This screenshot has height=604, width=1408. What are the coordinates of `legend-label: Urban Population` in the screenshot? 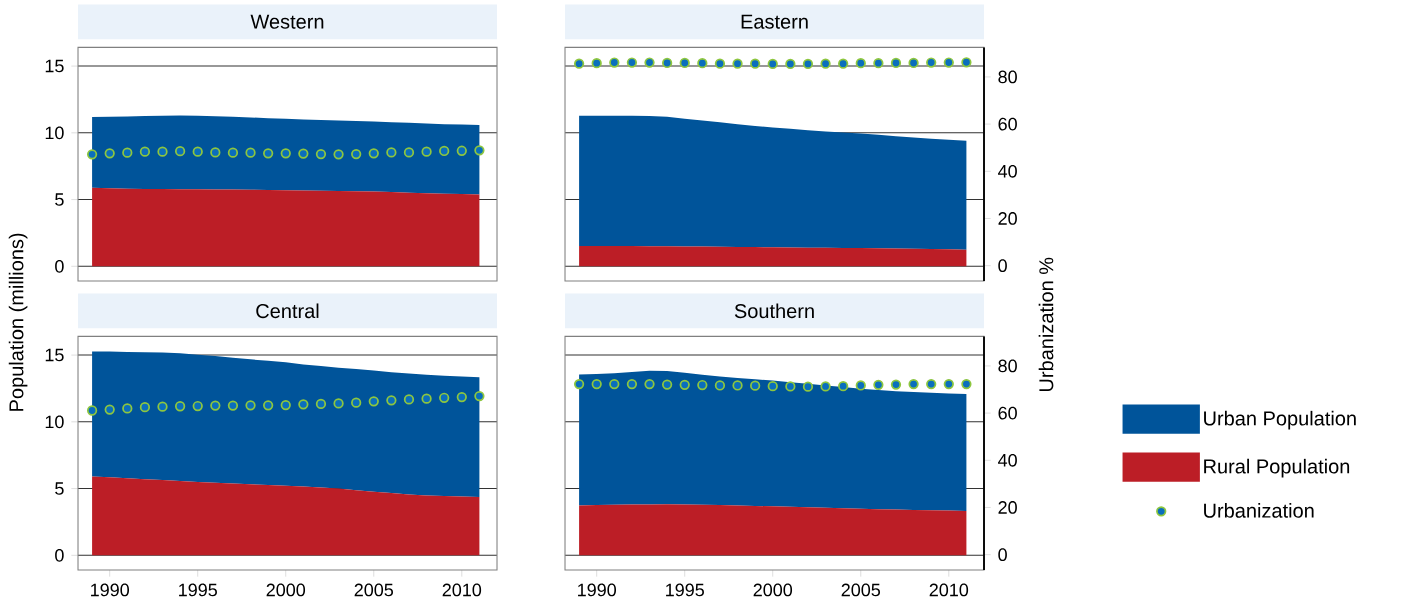 It's located at (1280, 420).